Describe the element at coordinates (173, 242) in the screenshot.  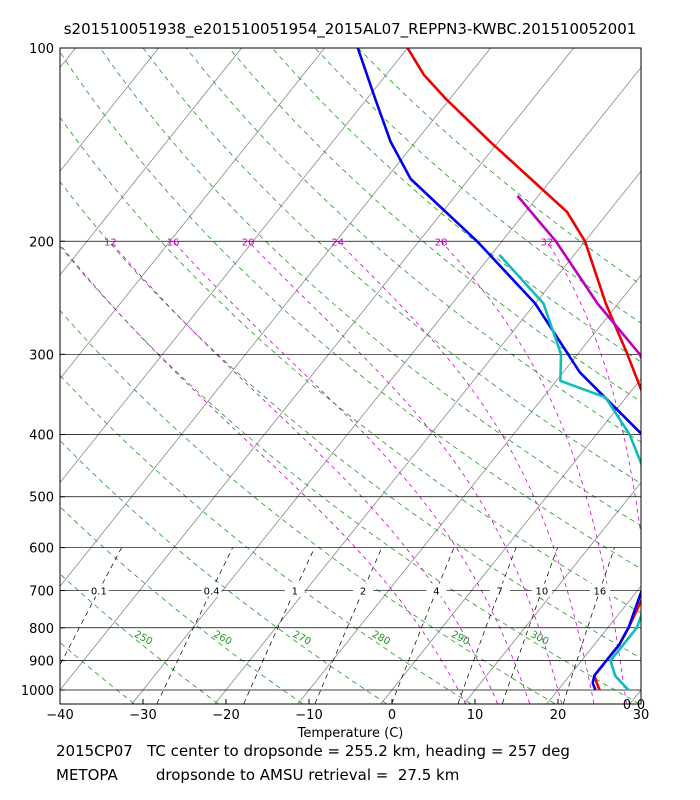
I see `moist-adiabat-label: 16` at that location.